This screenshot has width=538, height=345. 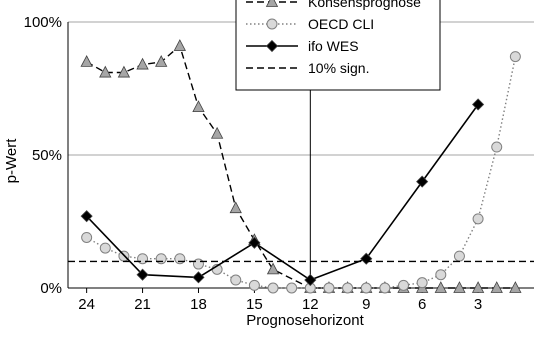 I want to click on legend-item: ifo WES, so click(x=302, y=46).